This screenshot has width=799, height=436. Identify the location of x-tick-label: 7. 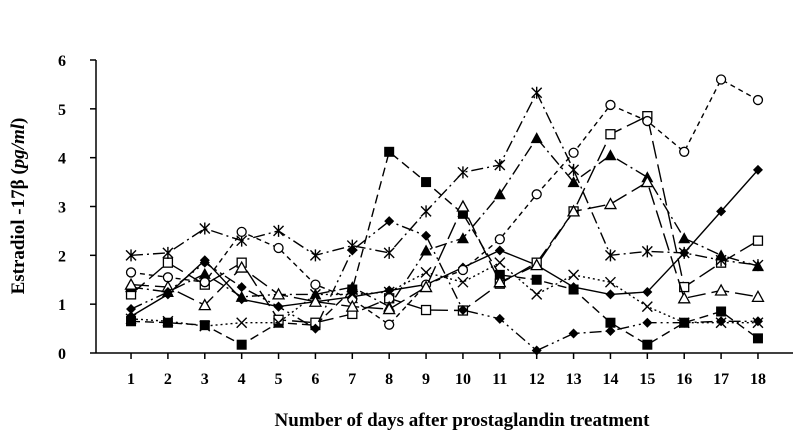
(352, 379).